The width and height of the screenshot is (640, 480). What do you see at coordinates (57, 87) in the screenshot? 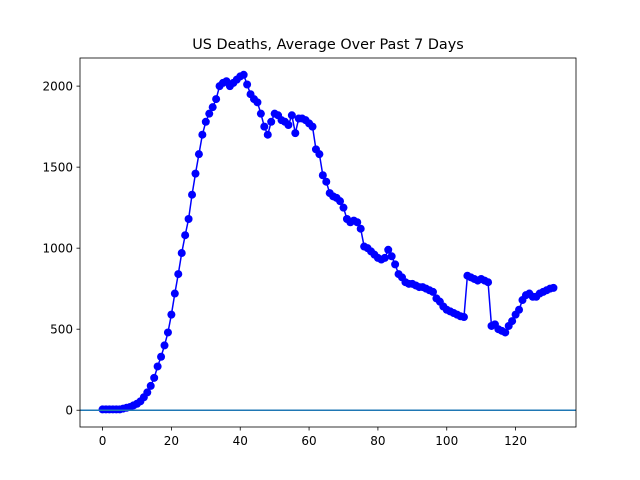
I see `y-tick-label: 2000` at bounding box center [57, 87].